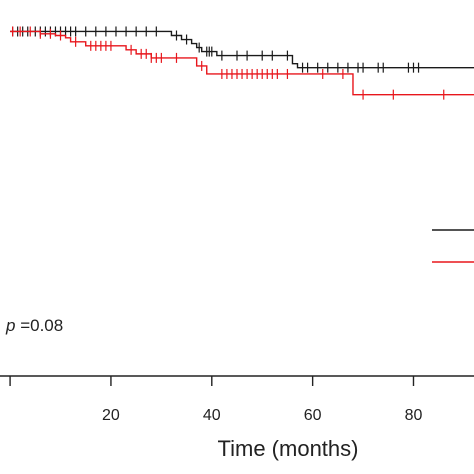 Image resolution: width=474 pixels, height=474 pixels. I want to click on series-2-line, so click(242, 63).